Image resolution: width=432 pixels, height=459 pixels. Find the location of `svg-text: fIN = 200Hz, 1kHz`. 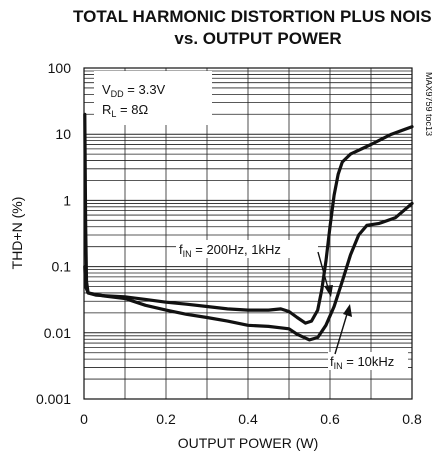

svg-text: fIN = 200Hz, 1kHz is located at coordinates (230, 250).